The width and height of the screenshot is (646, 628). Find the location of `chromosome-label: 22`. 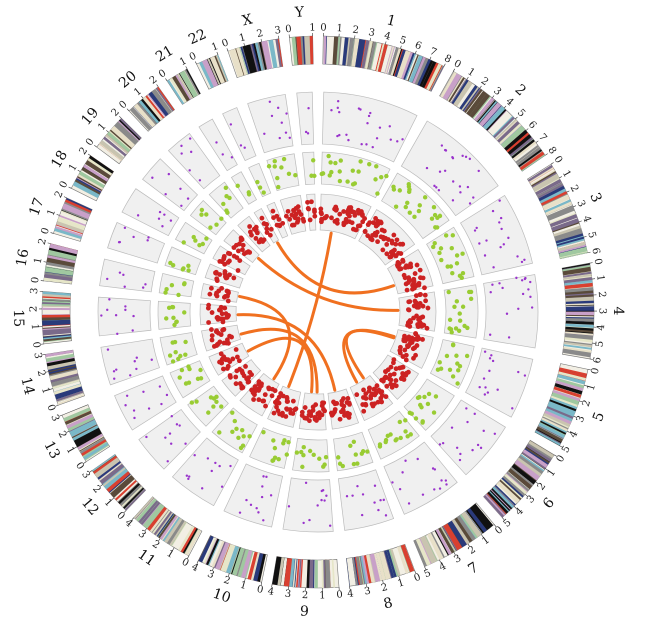

chromosome-label: 22 is located at coordinates (197, 37).